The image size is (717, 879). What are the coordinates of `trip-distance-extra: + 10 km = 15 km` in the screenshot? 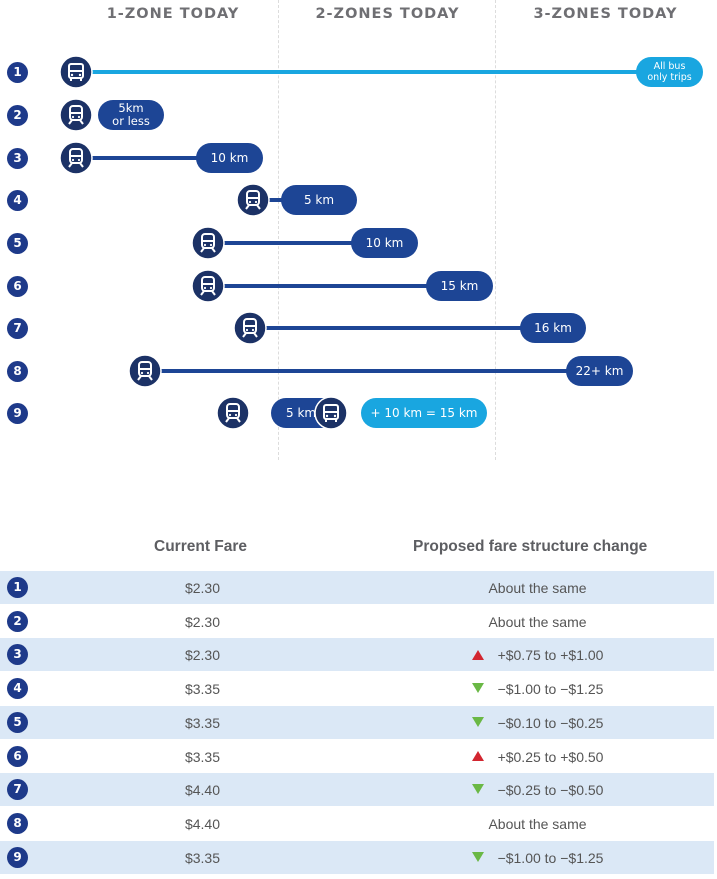 It's located at (424, 413).